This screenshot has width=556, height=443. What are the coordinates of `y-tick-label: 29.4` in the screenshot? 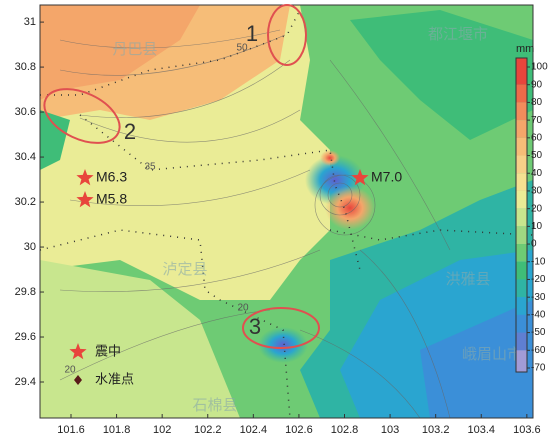 It's located at (25, 382).